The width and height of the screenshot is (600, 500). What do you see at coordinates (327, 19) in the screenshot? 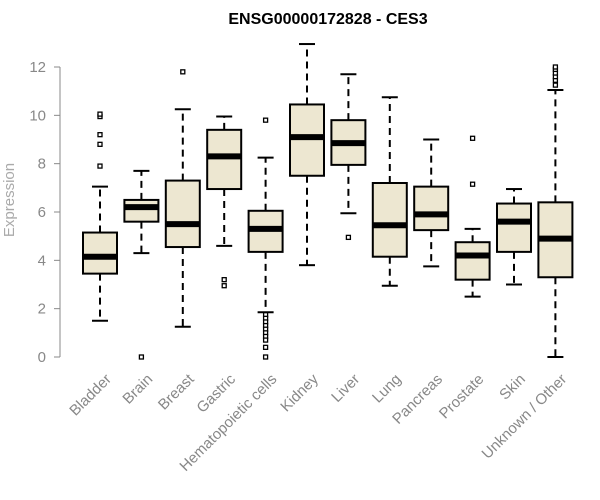
I see `chart-title: ENSG00000172828 - CES3` at bounding box center [327, 19].